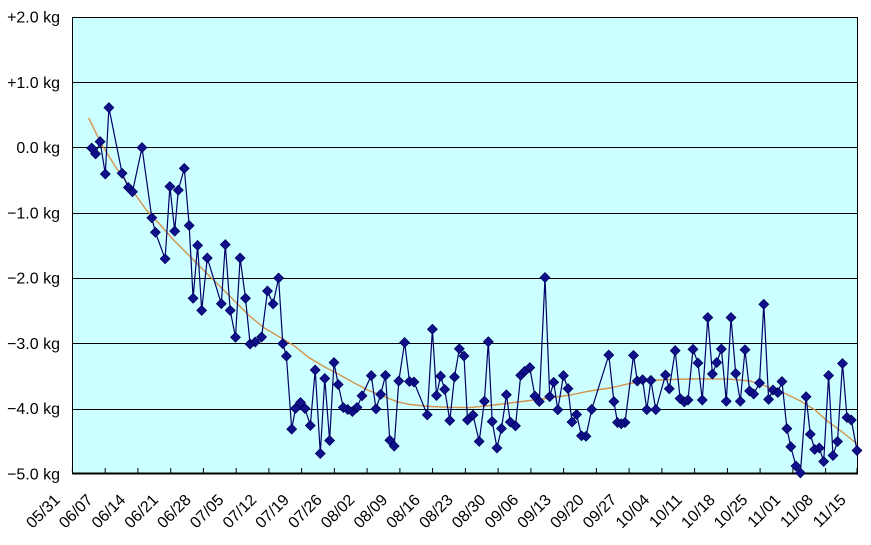 This screenshot has width=871, height=545. Describe the element at coordinates (33, 18) in the screenshot. I see `svg-text: +2.0 kg` at that location.